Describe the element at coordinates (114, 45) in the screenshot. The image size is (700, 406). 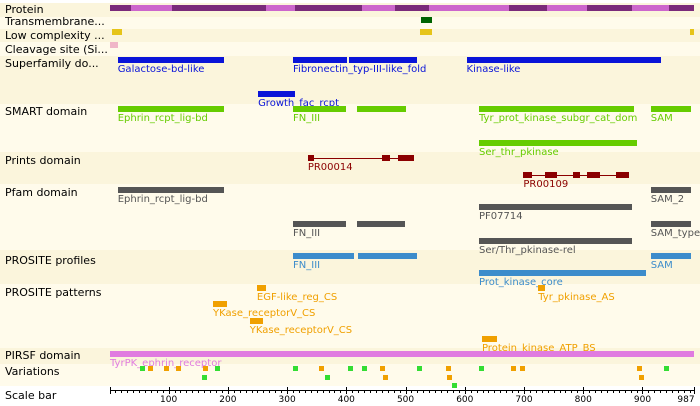
I see `feature-bar-cleav` at that location.